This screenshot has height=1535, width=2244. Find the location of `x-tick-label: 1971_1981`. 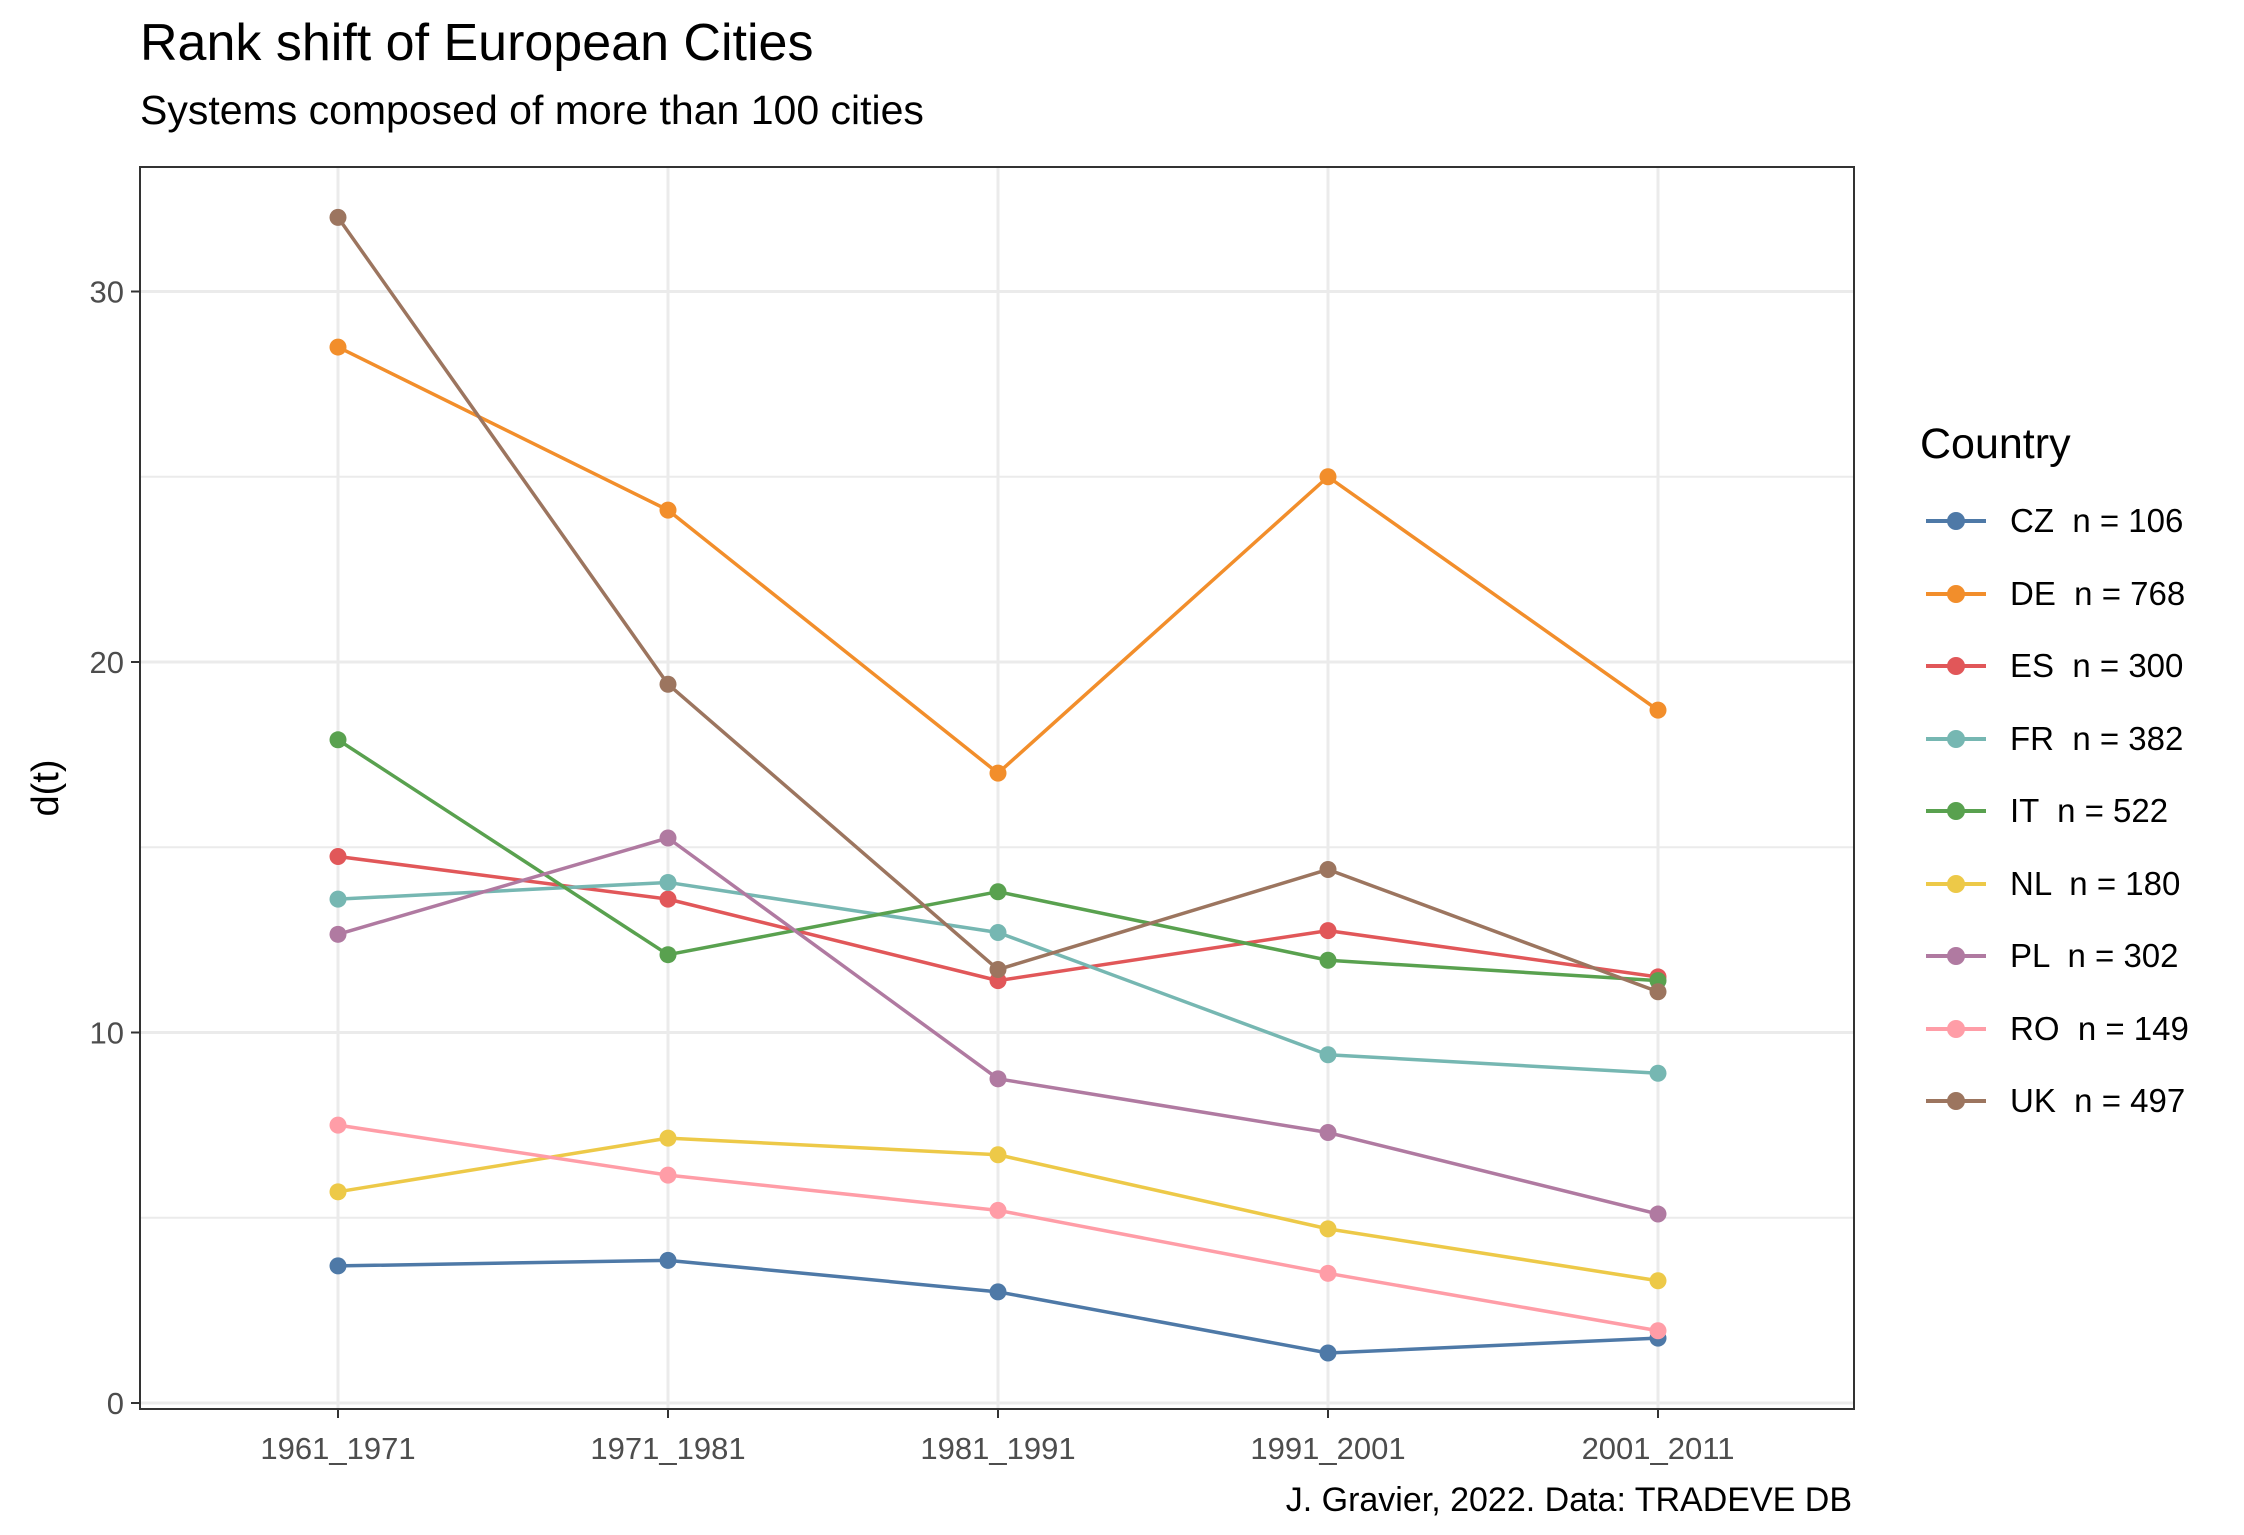

x-tick-label: 1971_1981 is located at coordinates (667, 1448).